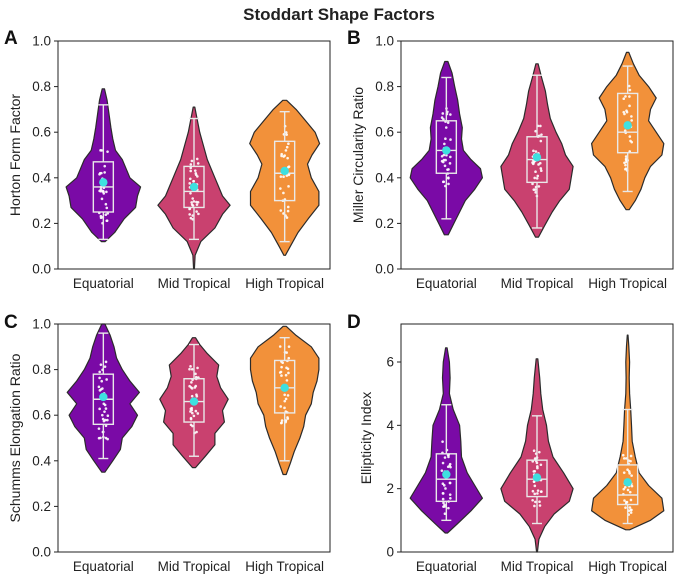 The height and width of the screenshot is (578, 678). What do you see at coordinates (15, 437) in the screenshot?
I see `y-axis-label: Schumms Elongation Ratio` at bounding box center [15, 437].